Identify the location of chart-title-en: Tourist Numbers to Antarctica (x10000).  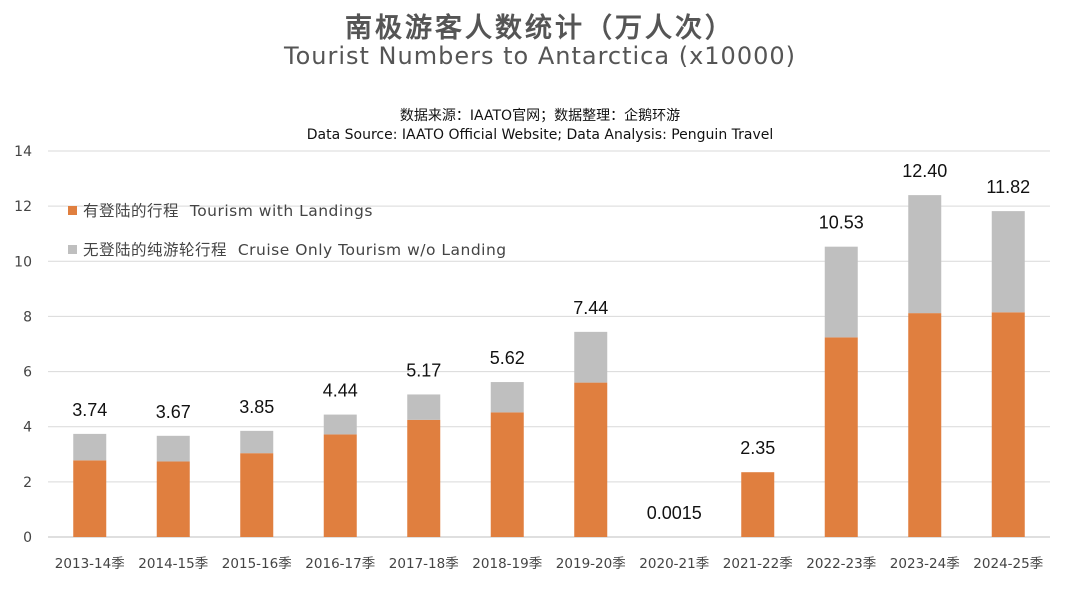
(540, 56).